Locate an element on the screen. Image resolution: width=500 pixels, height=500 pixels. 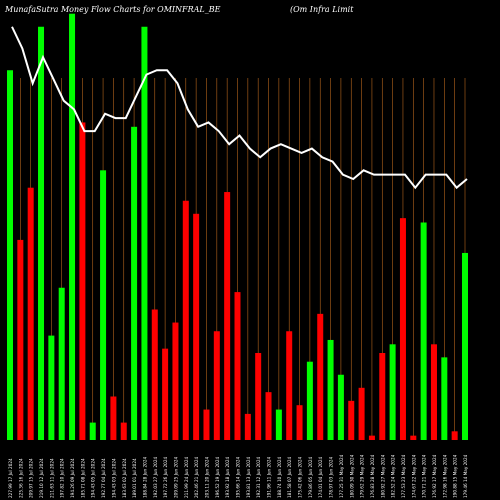
x-tick-label: 192.31 12 Jun 2024 is located at coordinates (258, 477).